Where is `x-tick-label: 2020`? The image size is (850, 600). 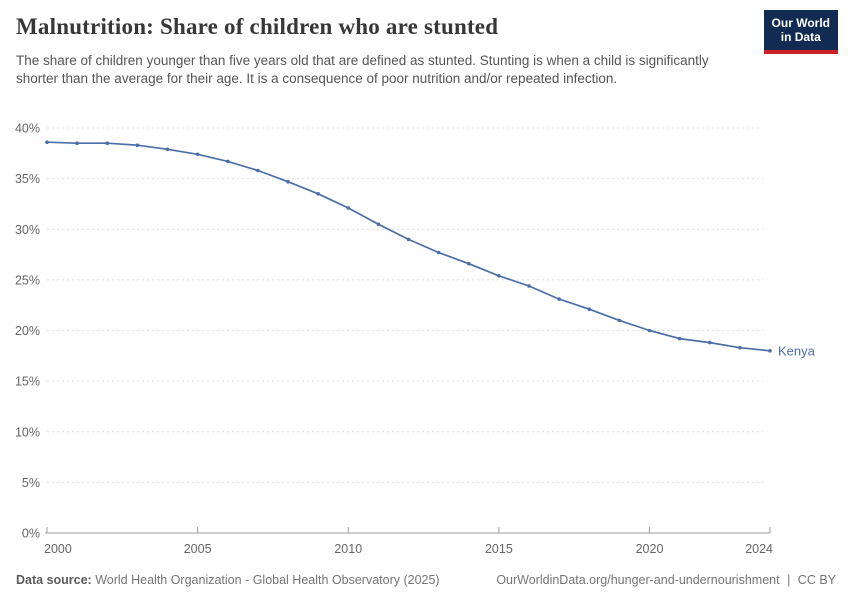
x-tick-label: 2020 is located at coordinates (650, 549).